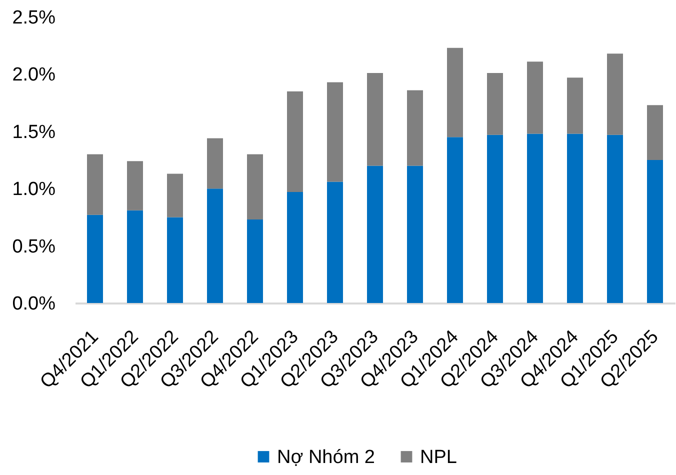  Describe the element at coordinates (34, 132) in the screenshot. I see `y-tick-label: 1.5%` at that location.